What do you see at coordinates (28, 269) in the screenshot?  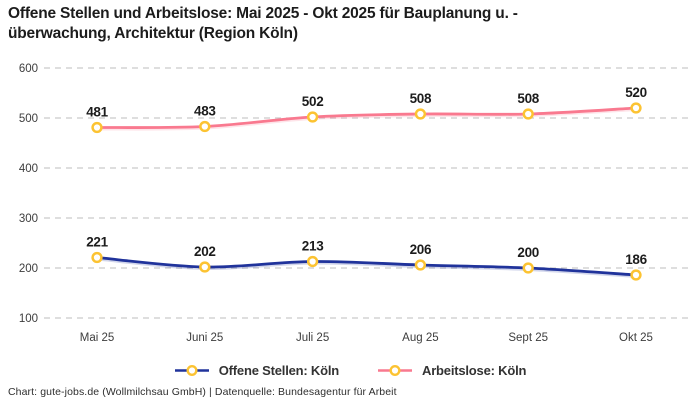 I see `y-tick-label: 200` at bounding box center [28, 269].